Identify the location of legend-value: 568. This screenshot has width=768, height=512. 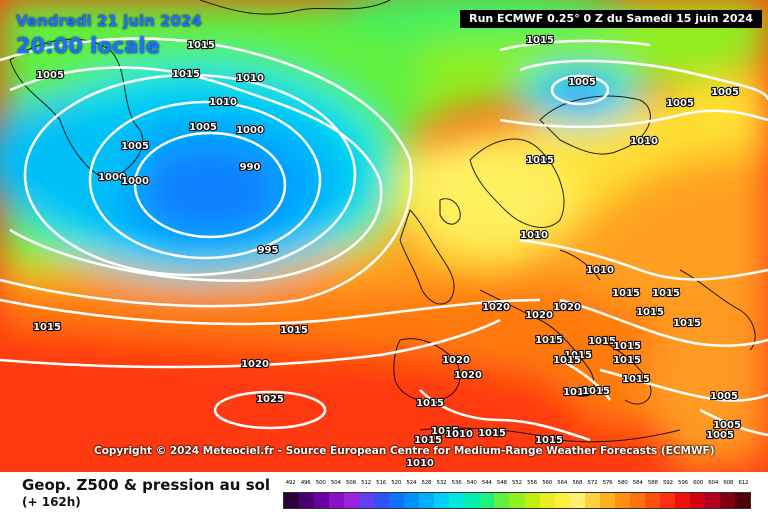
(577, 483).